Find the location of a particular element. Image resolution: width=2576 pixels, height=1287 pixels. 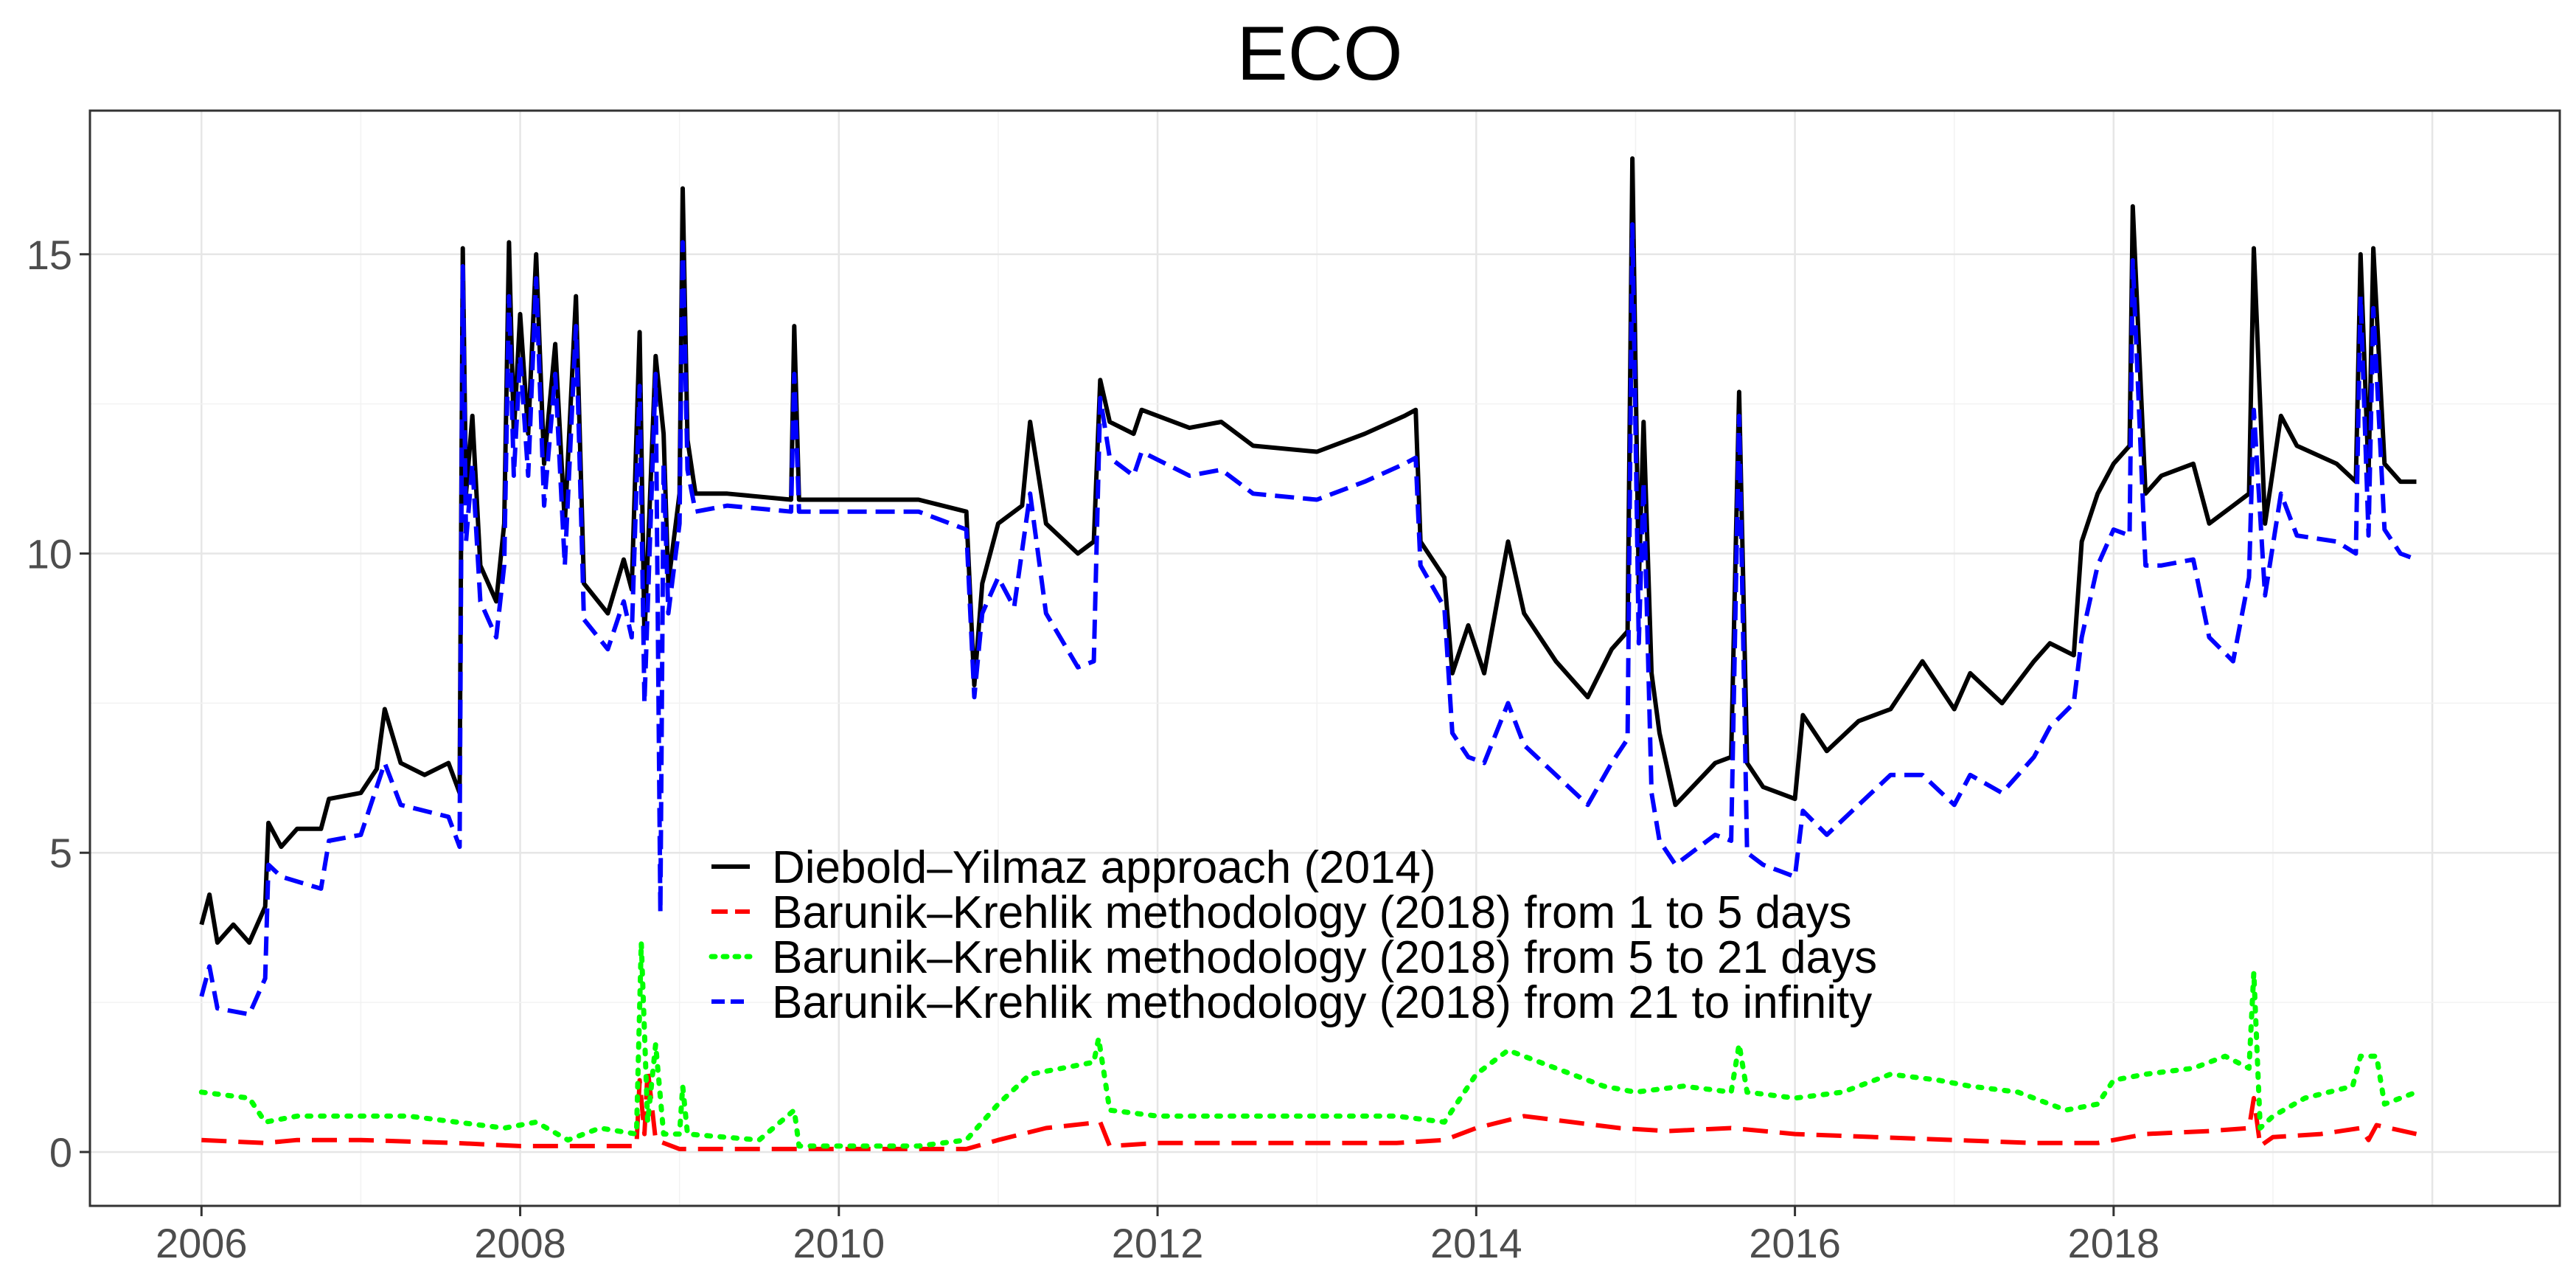

y-tick-label: 10 is located at coordinates (49, 554).